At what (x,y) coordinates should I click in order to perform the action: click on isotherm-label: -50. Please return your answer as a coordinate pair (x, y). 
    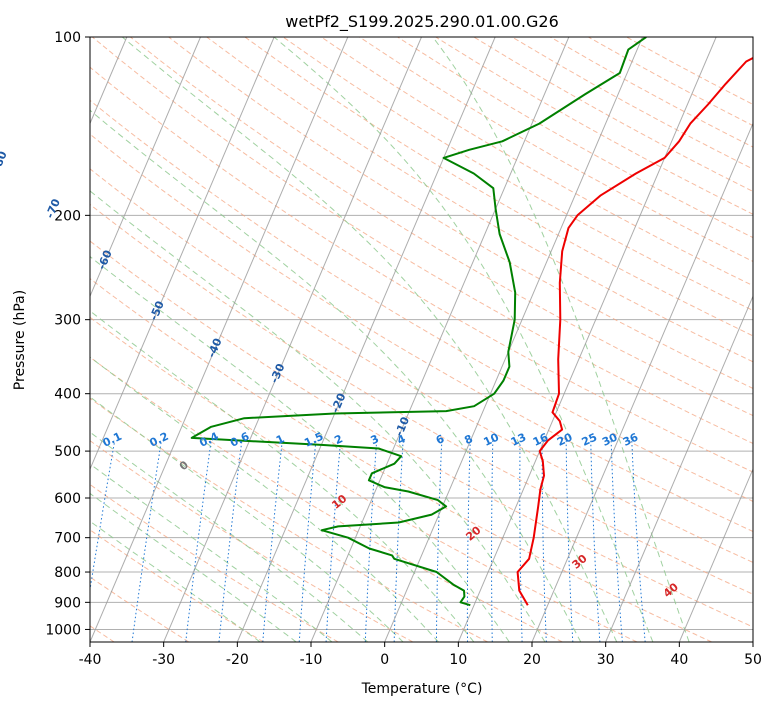
    Looking at the image, I should click on (157, 311).